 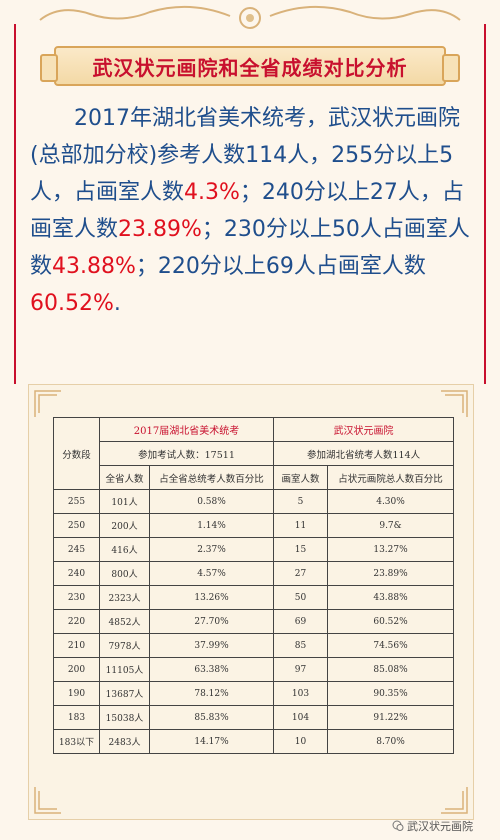 I want to click on frame-left-line, so click(x=15, y=204).